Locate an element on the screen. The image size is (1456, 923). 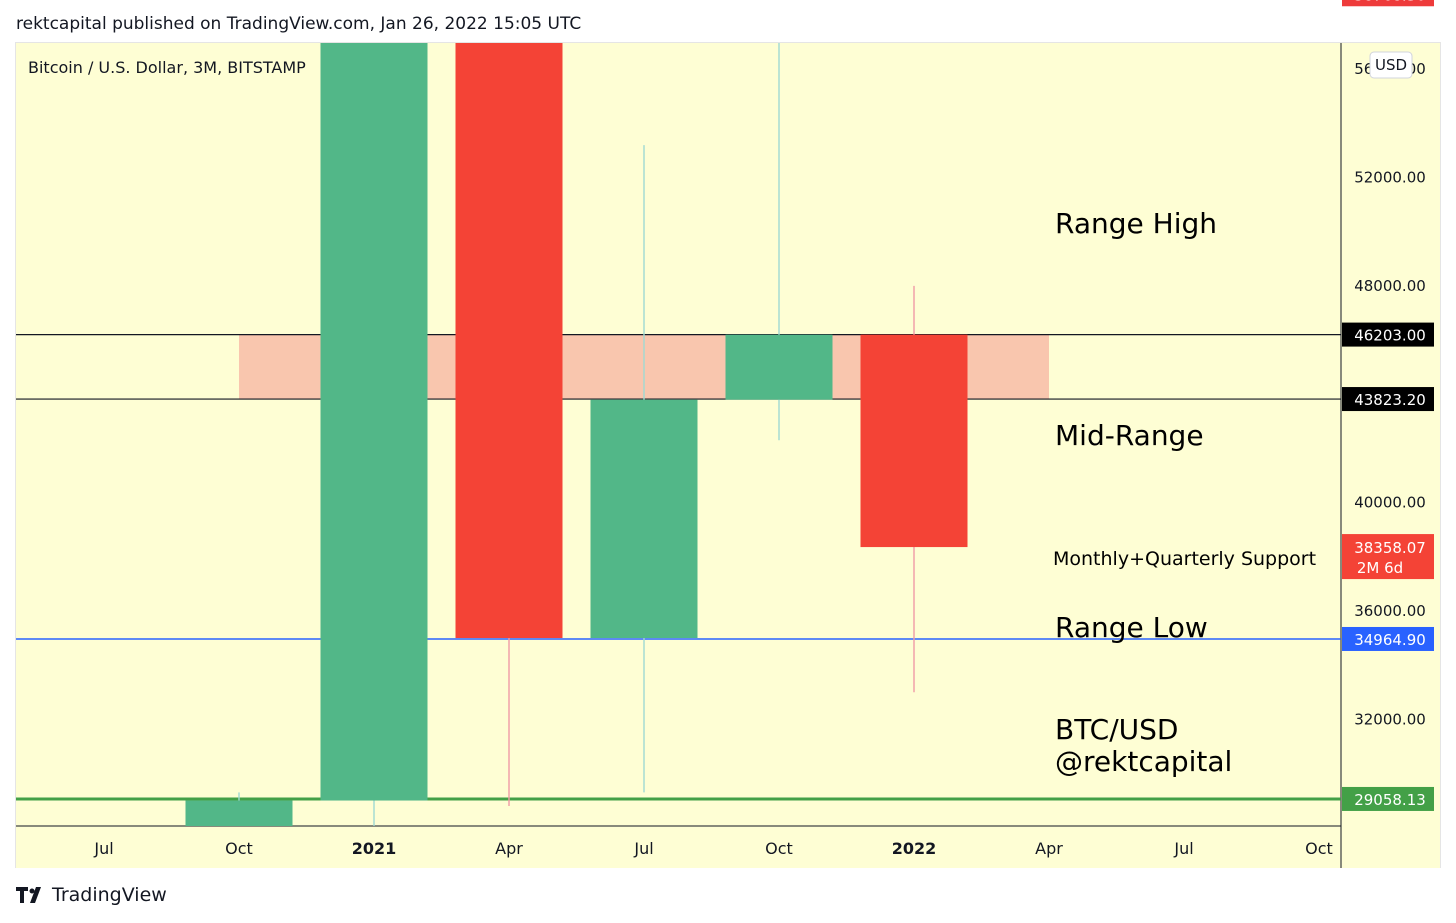
annotation-mid-range: Mid-Range is located at coordinates (1129, 435).